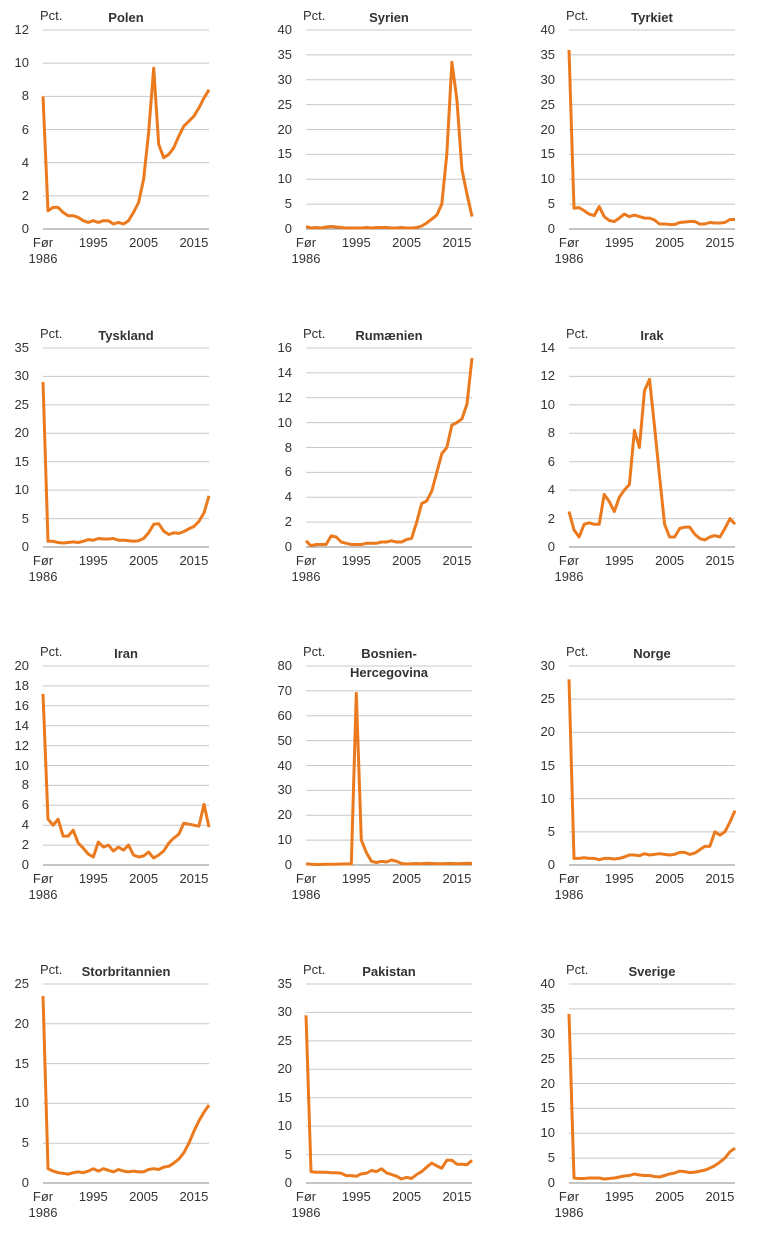 The width and height of the screenshot is (758, 1242). Describe the element at coordinates (21, 685) in the screenshot. I see `y-tick-label: 18` at that location.